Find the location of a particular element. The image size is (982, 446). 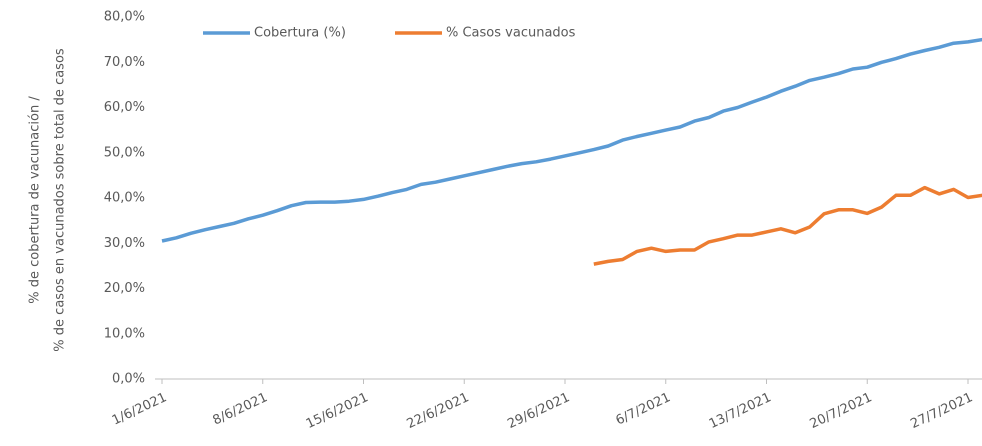

y-tick-label: 10,0% is located at coordinates (124, 333).